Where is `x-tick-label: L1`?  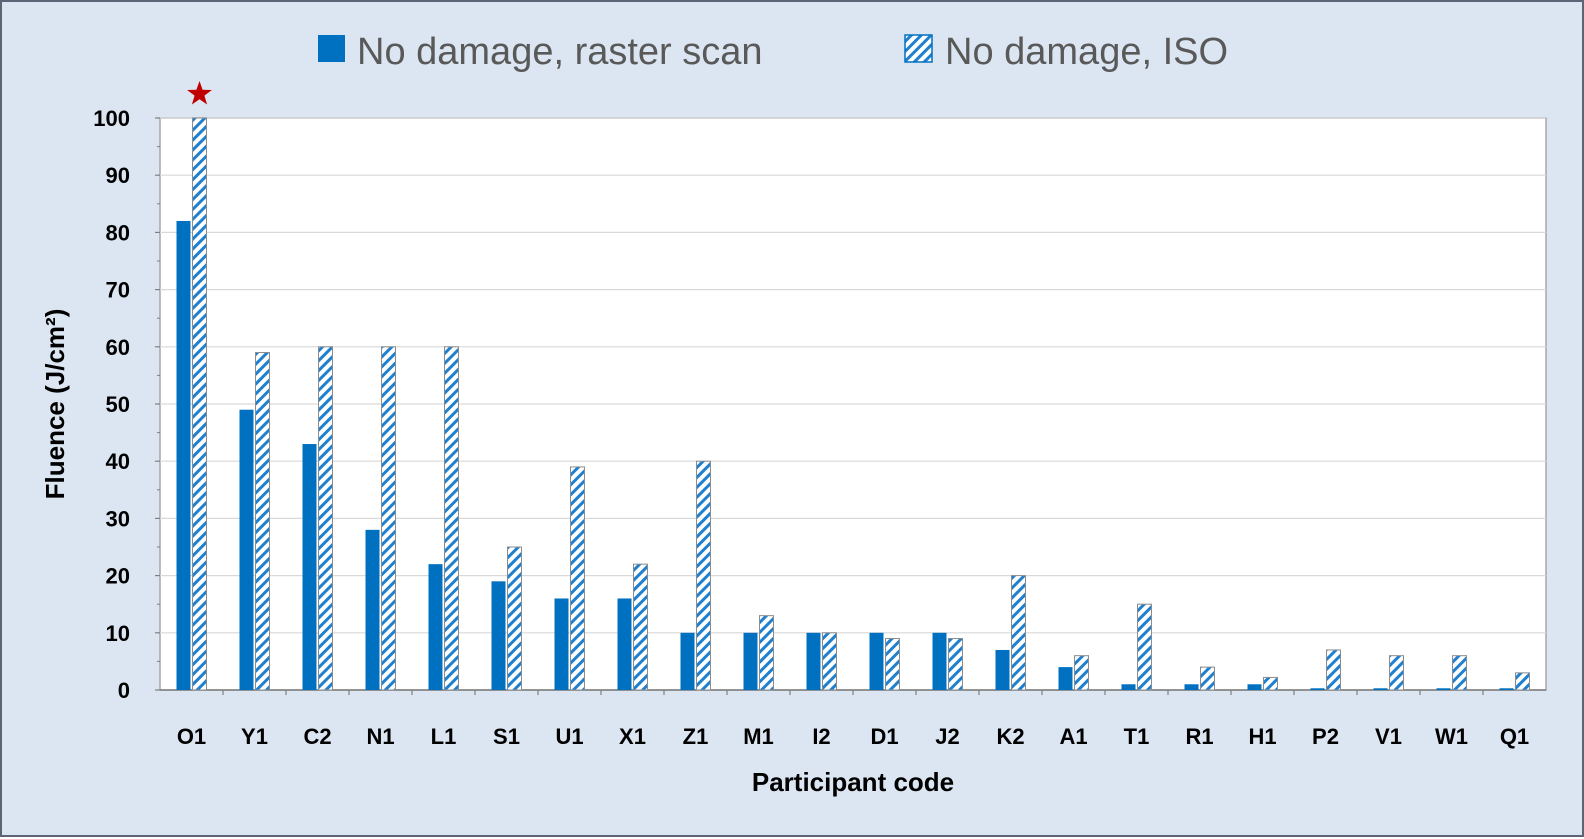 x-tick-label: L1 is located at coordinates (444, 736).